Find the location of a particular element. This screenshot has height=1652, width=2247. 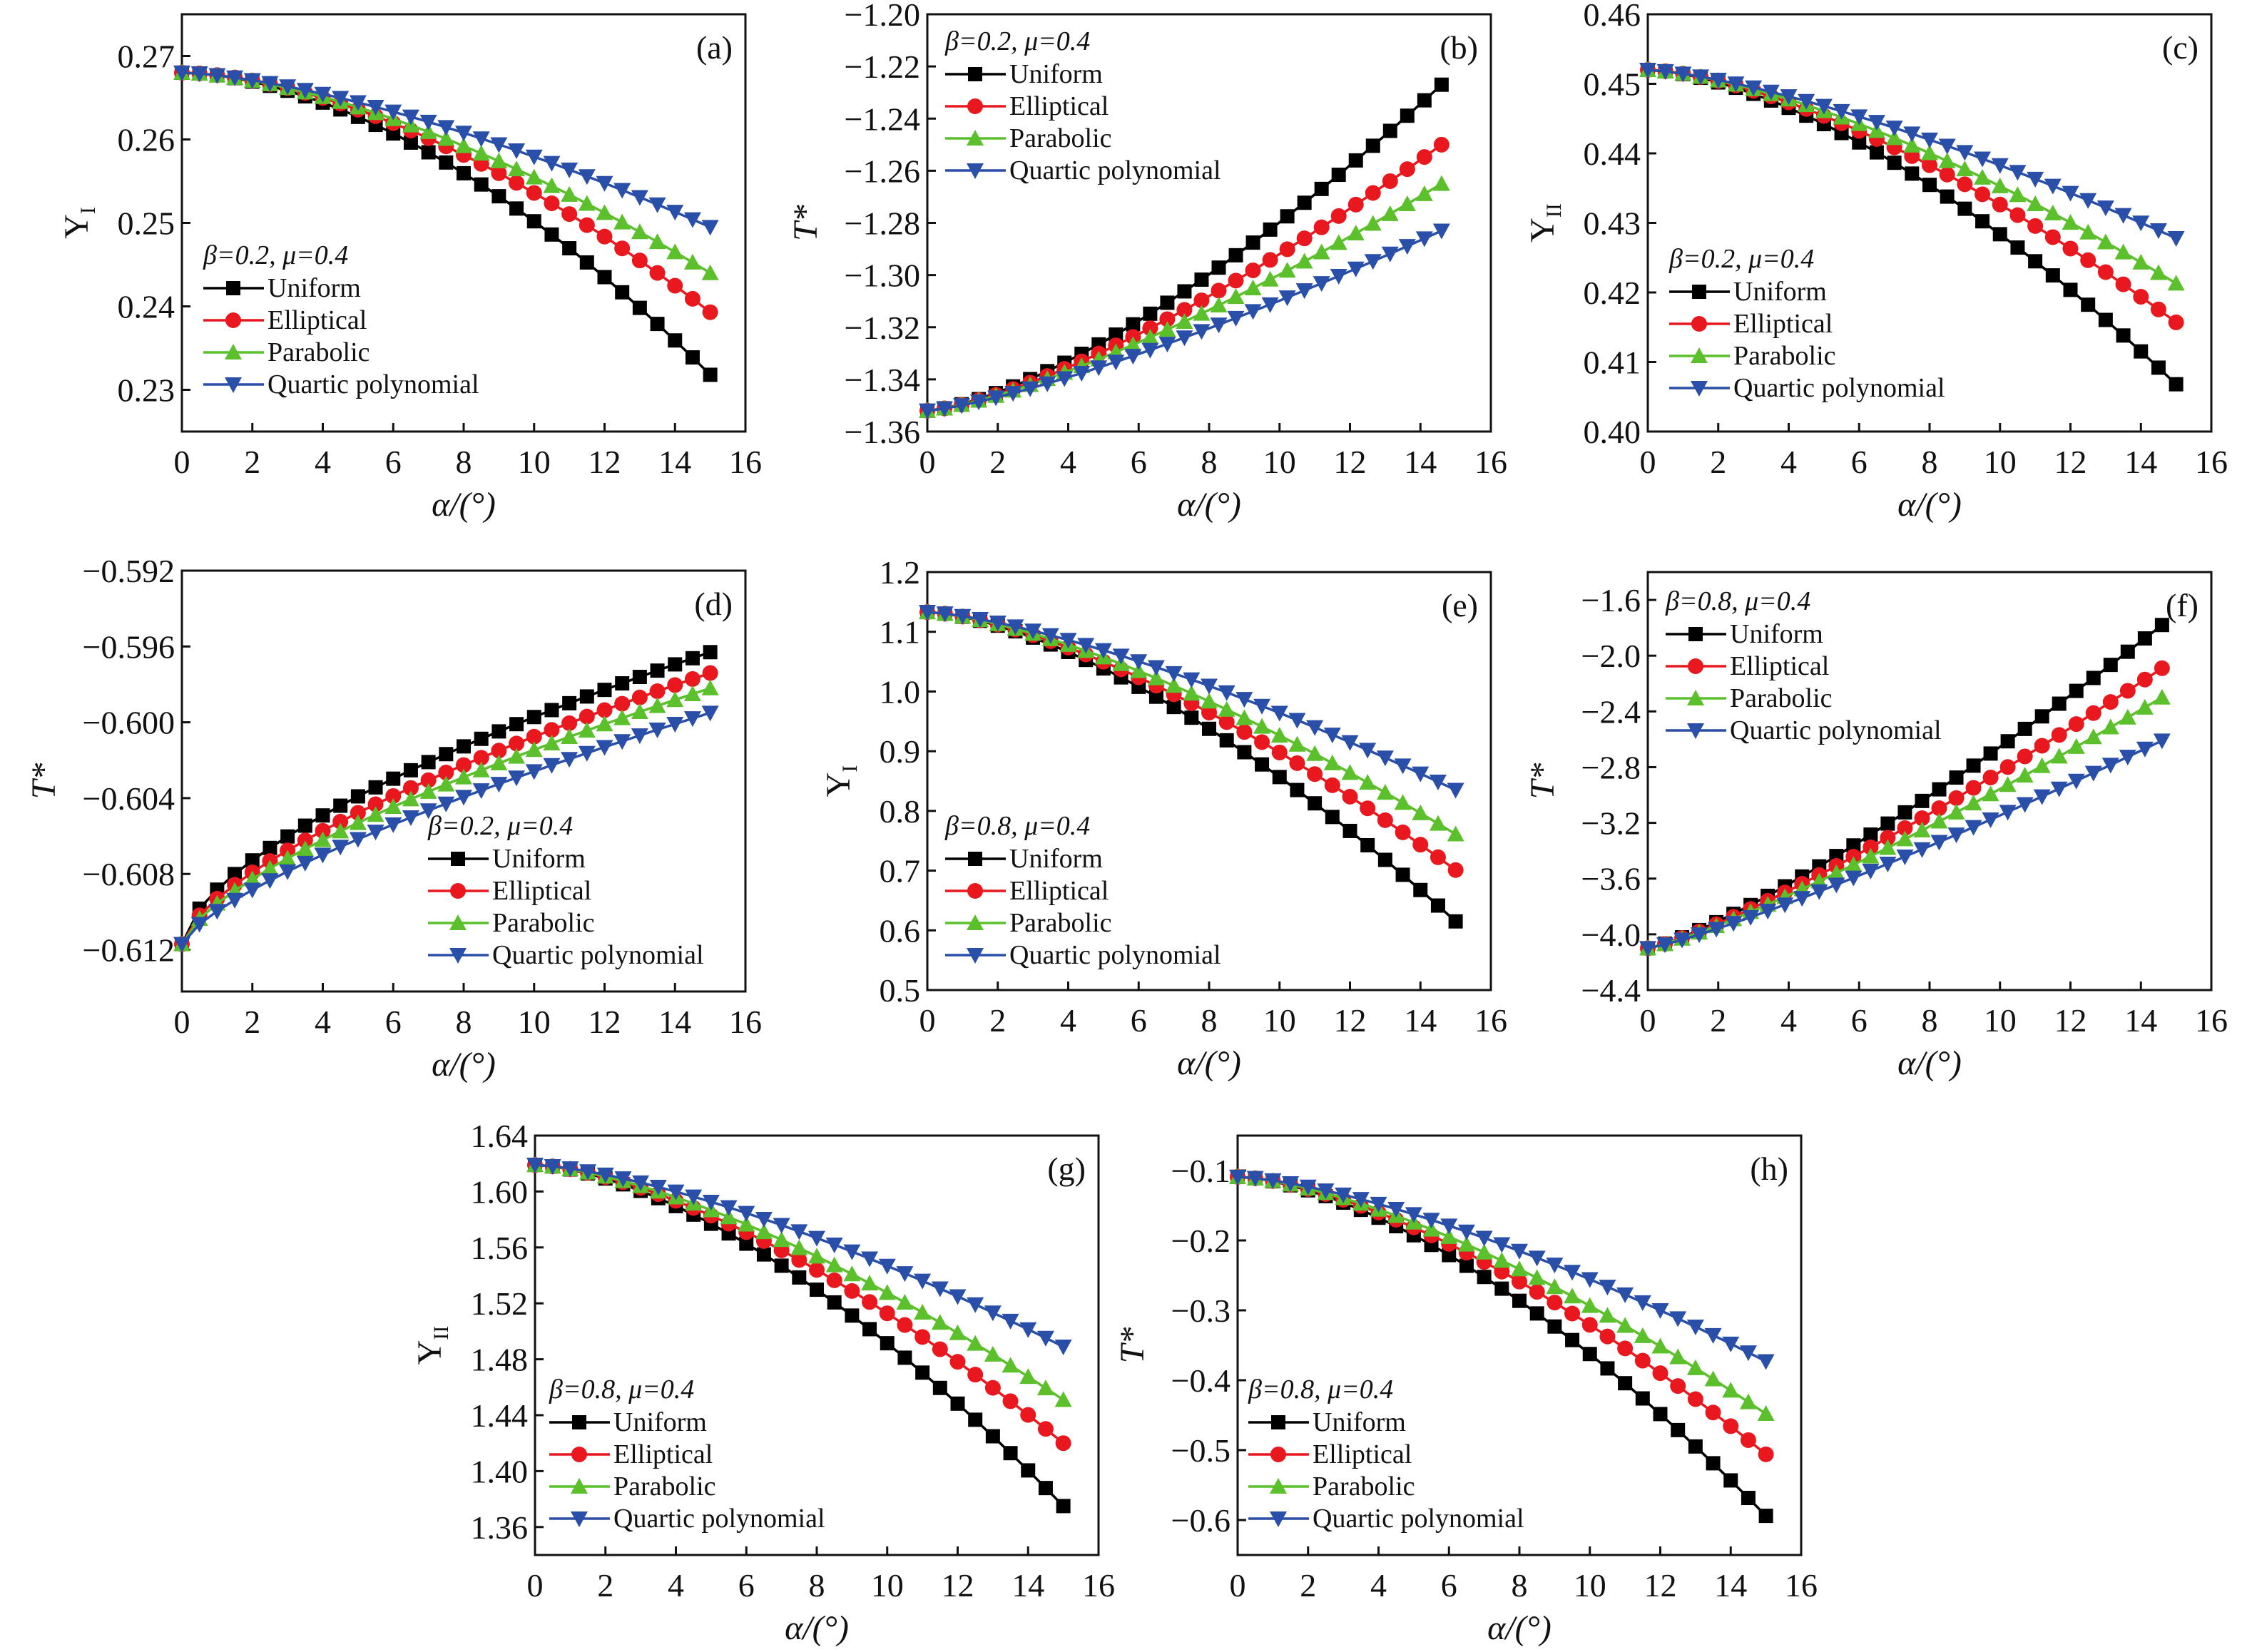

y-tick-label: 0.26 is located at coordinates (146, 140).